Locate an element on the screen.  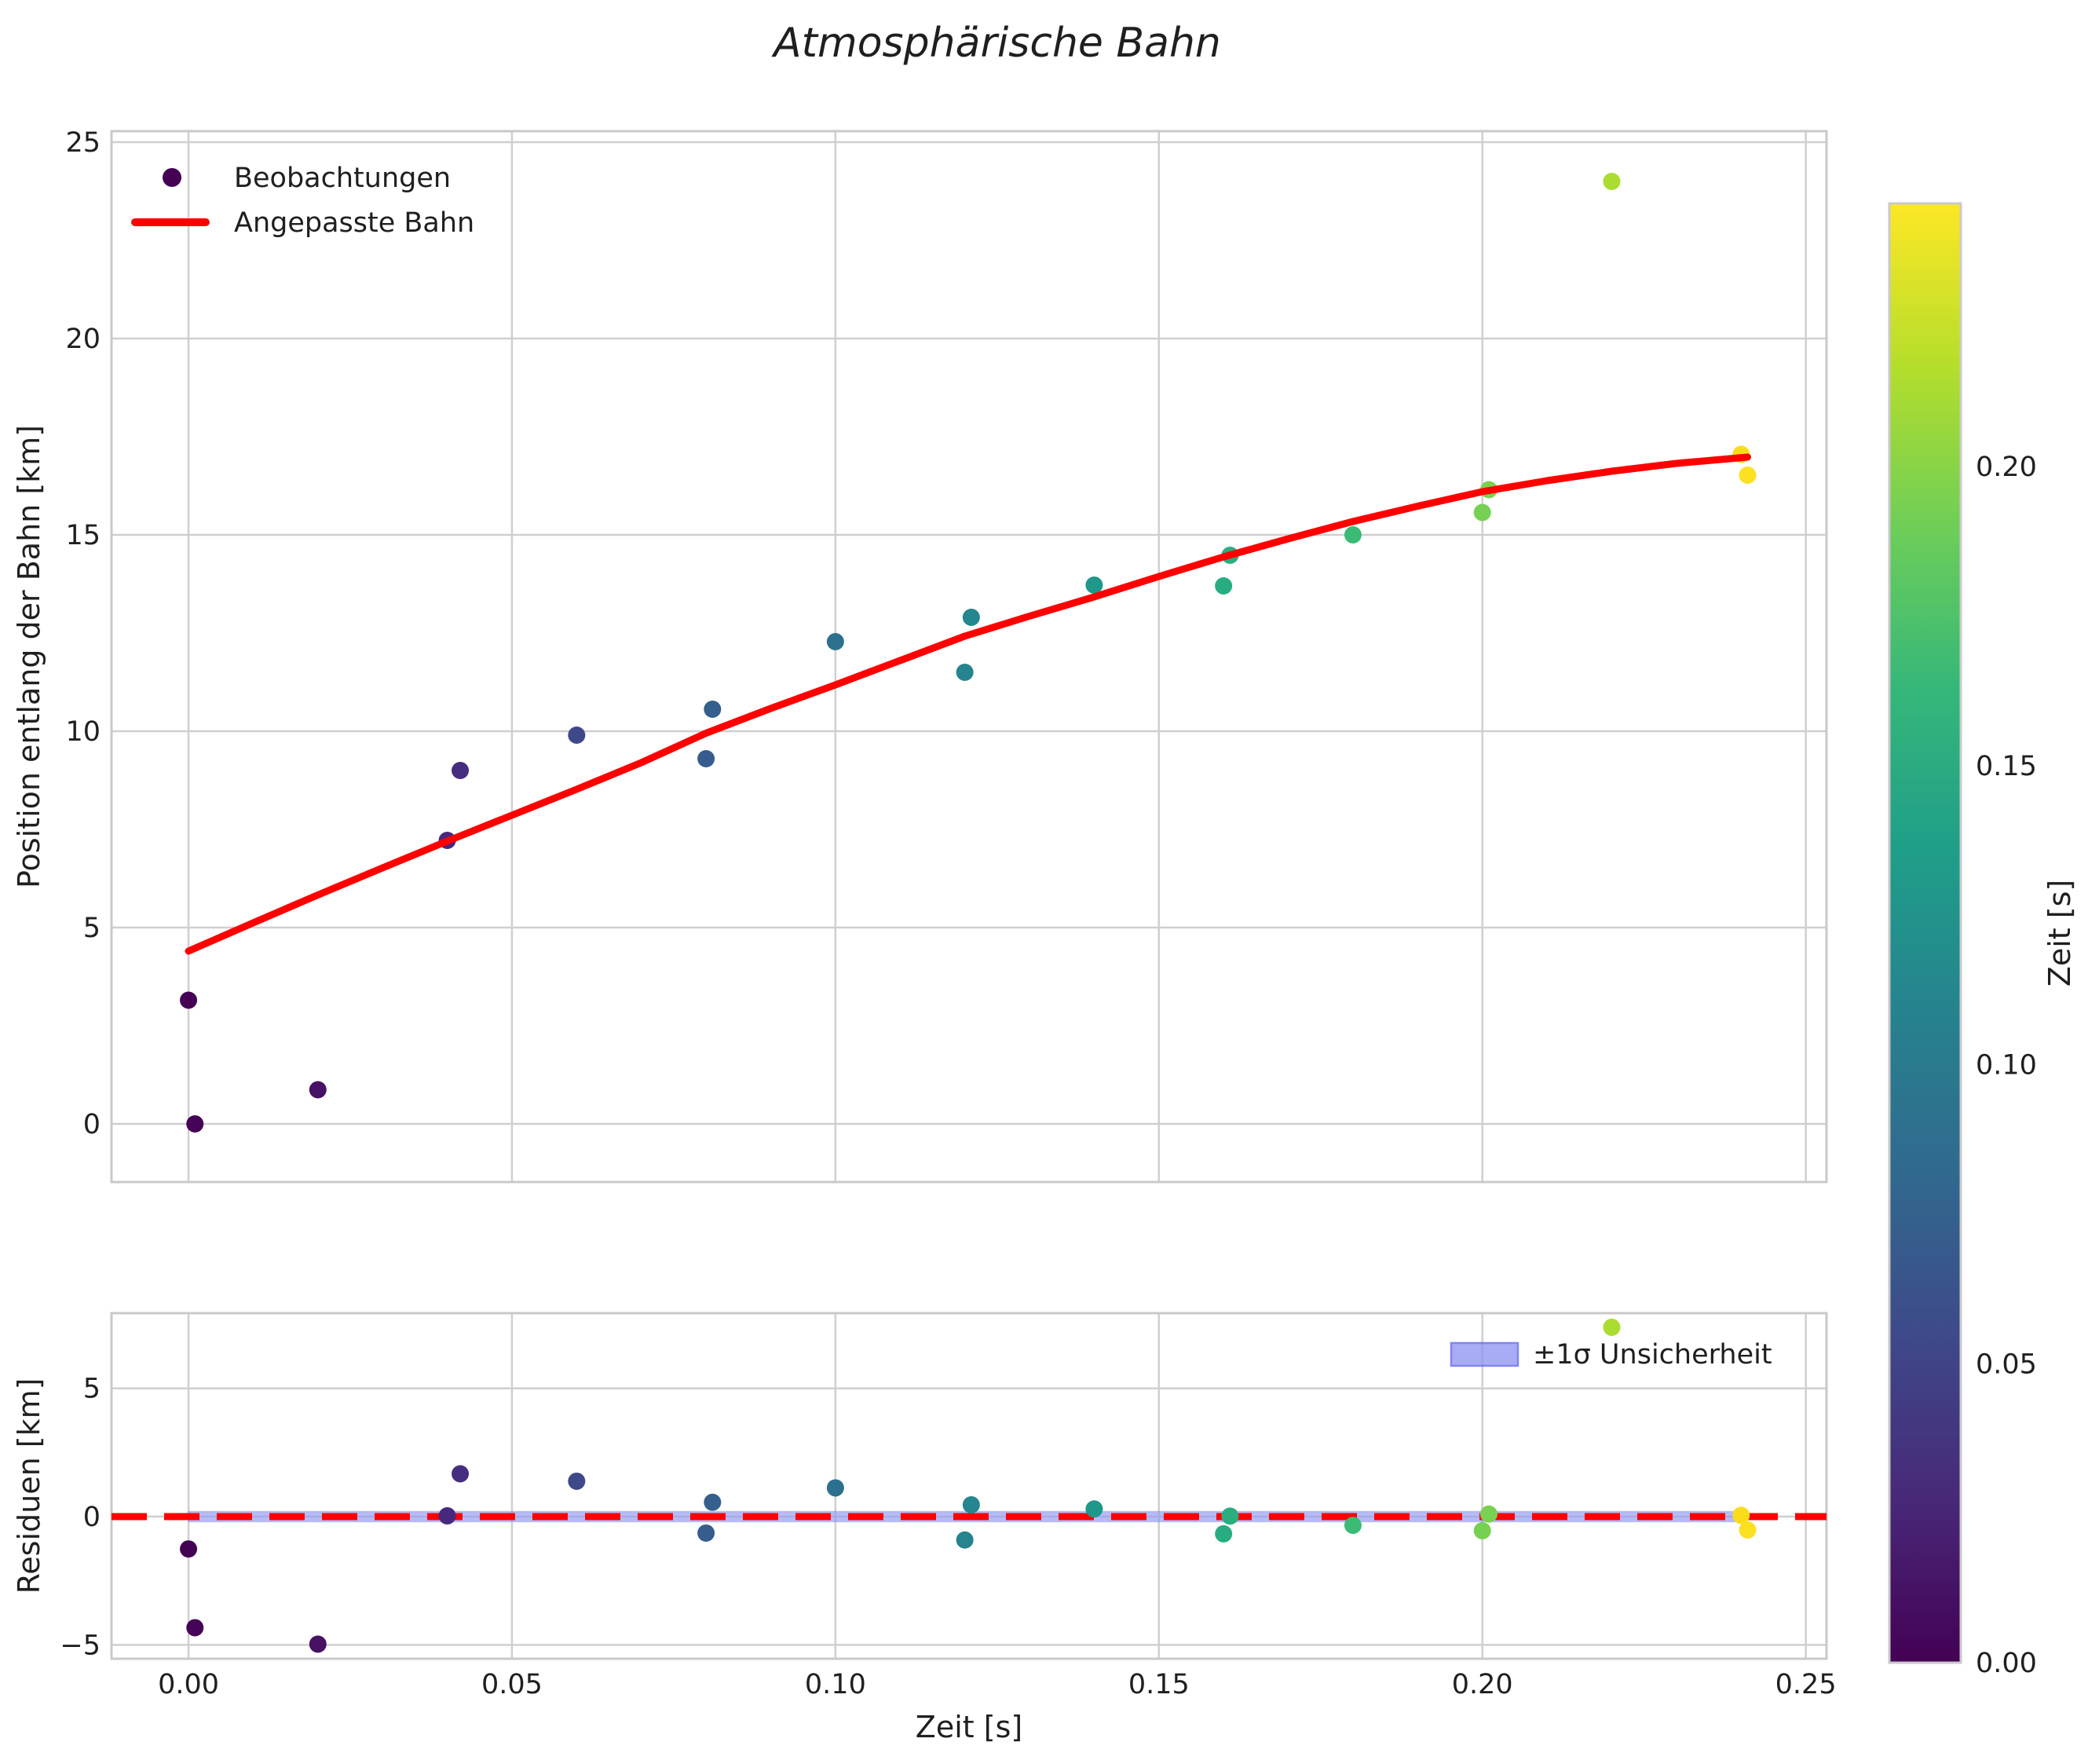
legend-uncertainty-label: ±1σ Unsicherheit is located at coordinates (1652, 1355).